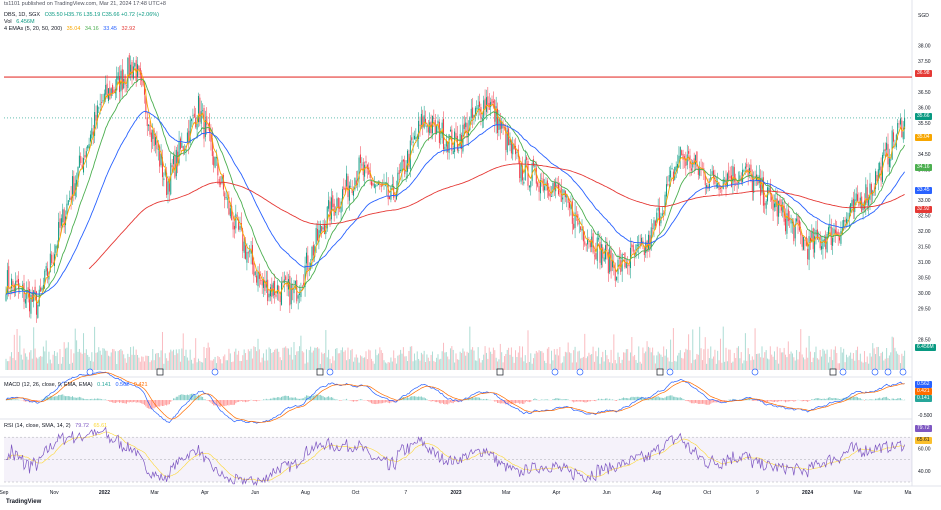 The height and width of the screenshot is (510, 941). Describe the element at coordinates (23, 502) in the screenshot. I see `tradingview-logo: TradingView` at that location.